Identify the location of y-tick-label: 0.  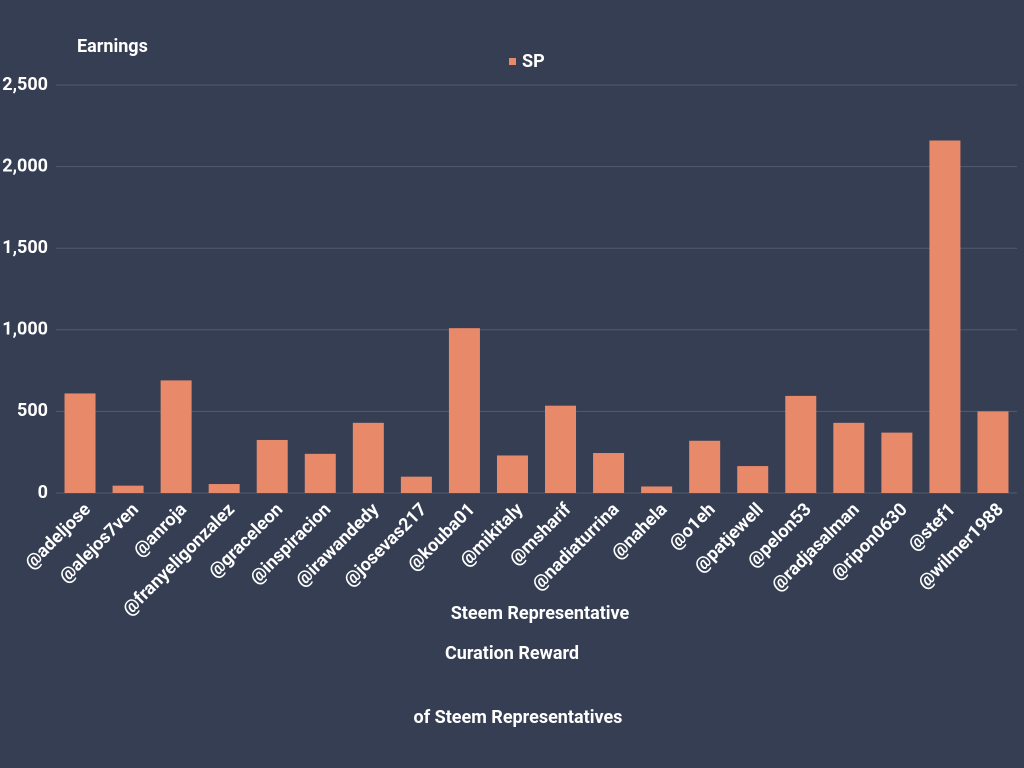
(43, 492).